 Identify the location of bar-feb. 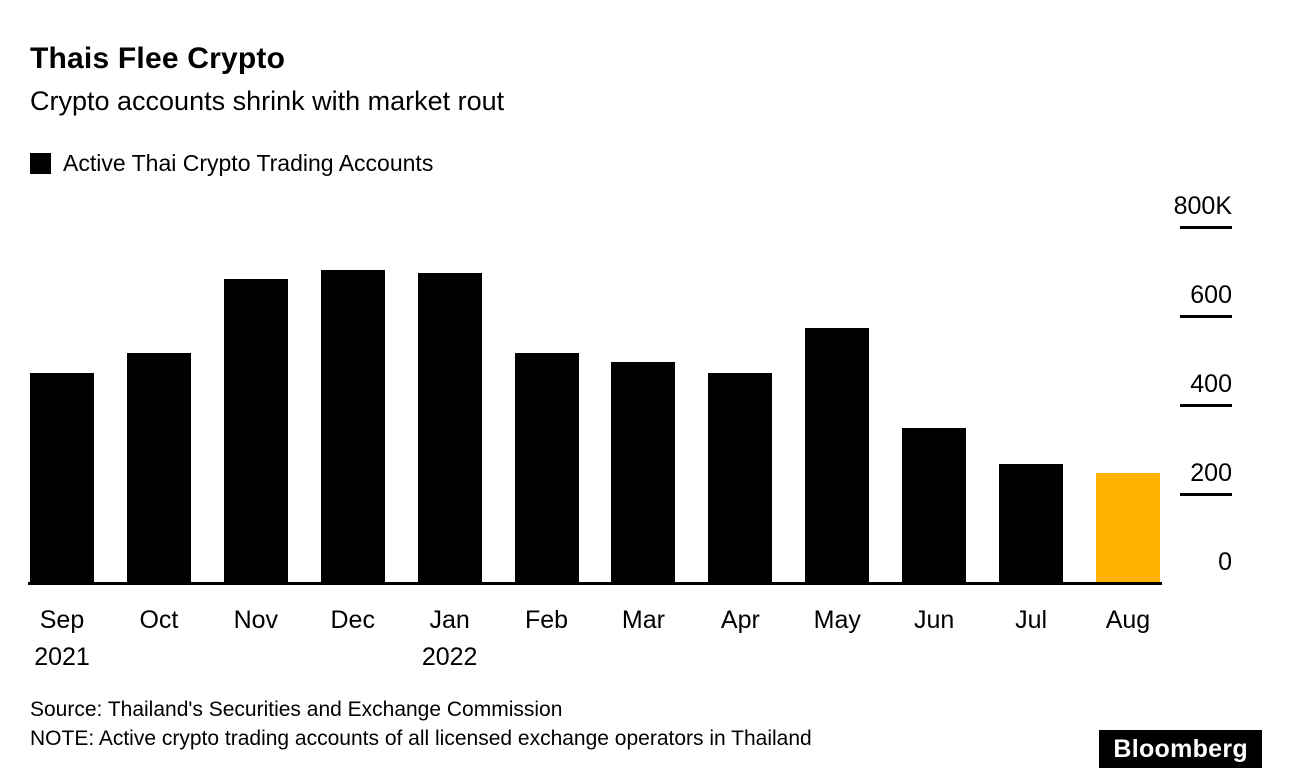
(546, 467).